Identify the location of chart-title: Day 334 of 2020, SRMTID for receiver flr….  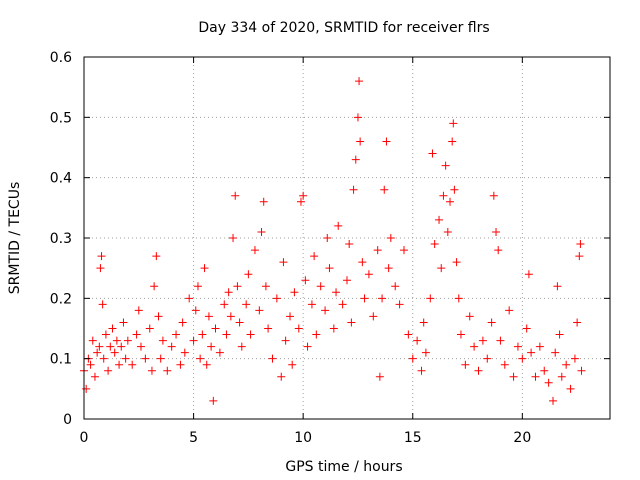
(343, 28).